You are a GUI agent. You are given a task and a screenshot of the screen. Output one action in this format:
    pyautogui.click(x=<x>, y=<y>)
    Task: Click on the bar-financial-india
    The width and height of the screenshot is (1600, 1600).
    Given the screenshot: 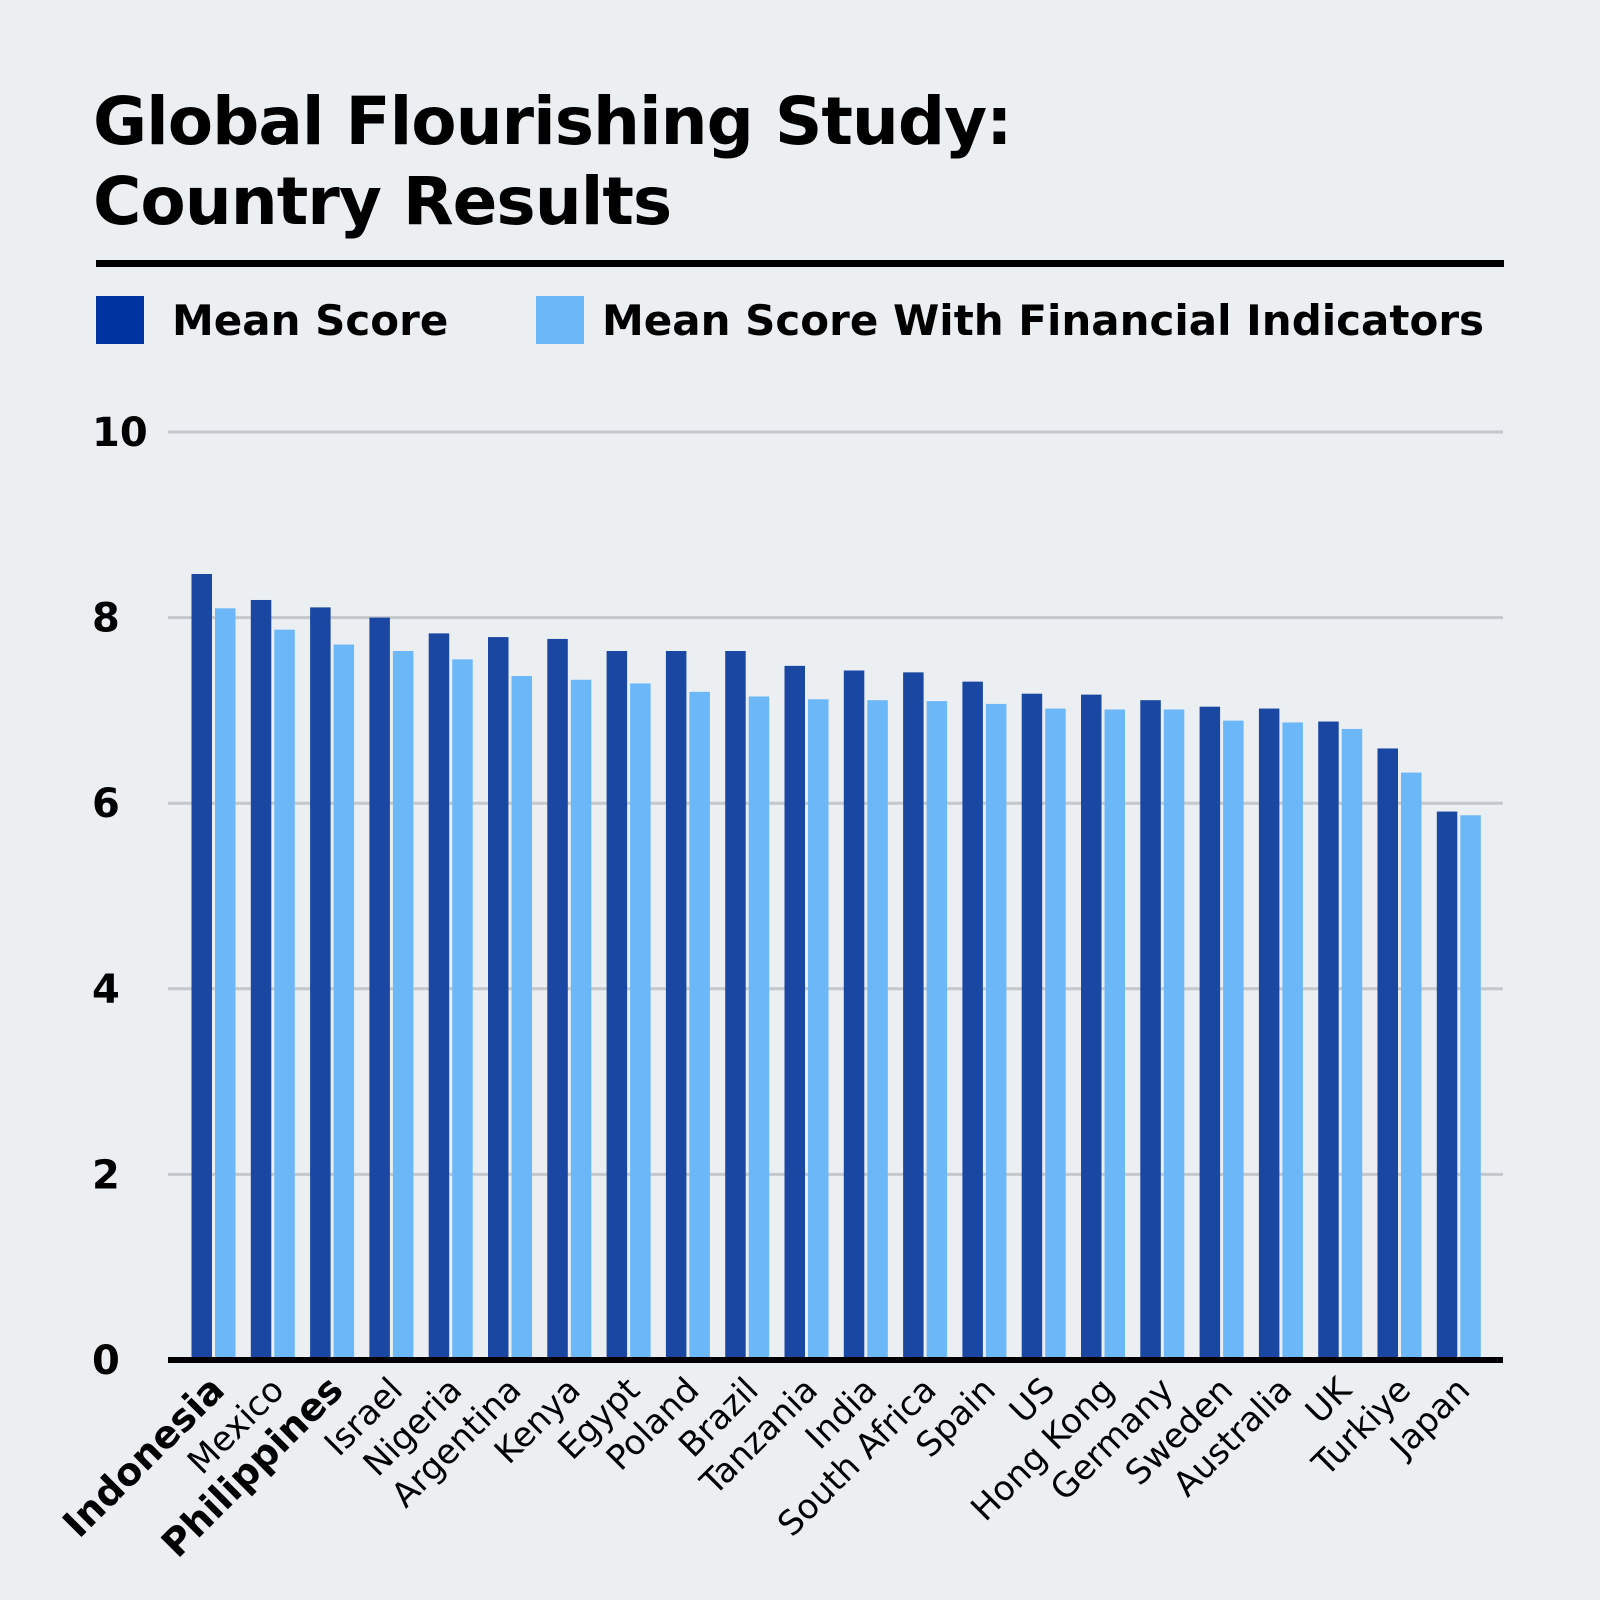 What is the action you would take?
    pyautogui.click(x=877, y=1030)
    